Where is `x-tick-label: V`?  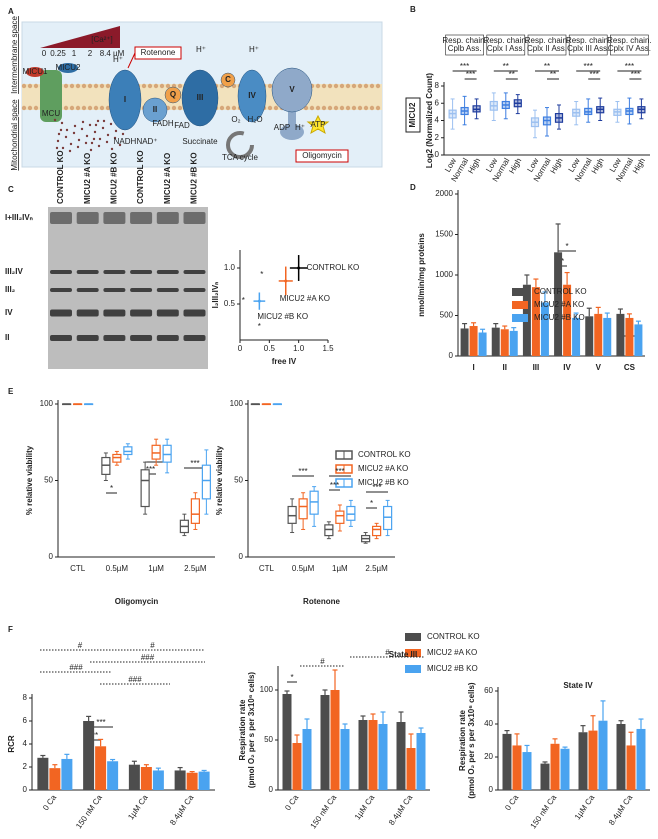 x-tick-label: V is located at coordinates (599, 367).